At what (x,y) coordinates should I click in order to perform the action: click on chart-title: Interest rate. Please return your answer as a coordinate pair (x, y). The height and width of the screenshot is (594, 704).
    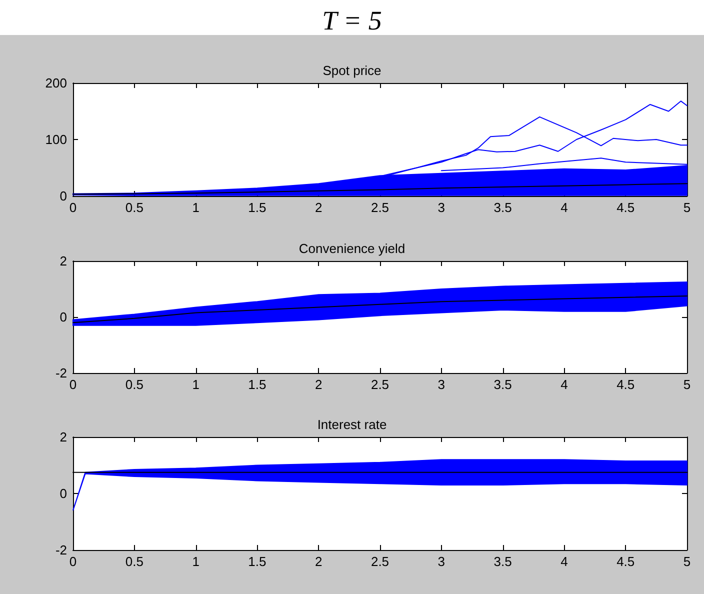
    Looking at the image, I should click on (352, 424).